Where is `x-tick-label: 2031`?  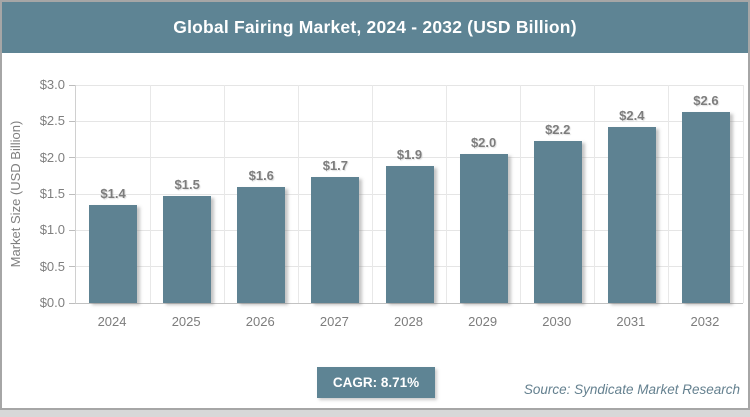 x-tick-label: 2031 is located at coordinates (631, 321).